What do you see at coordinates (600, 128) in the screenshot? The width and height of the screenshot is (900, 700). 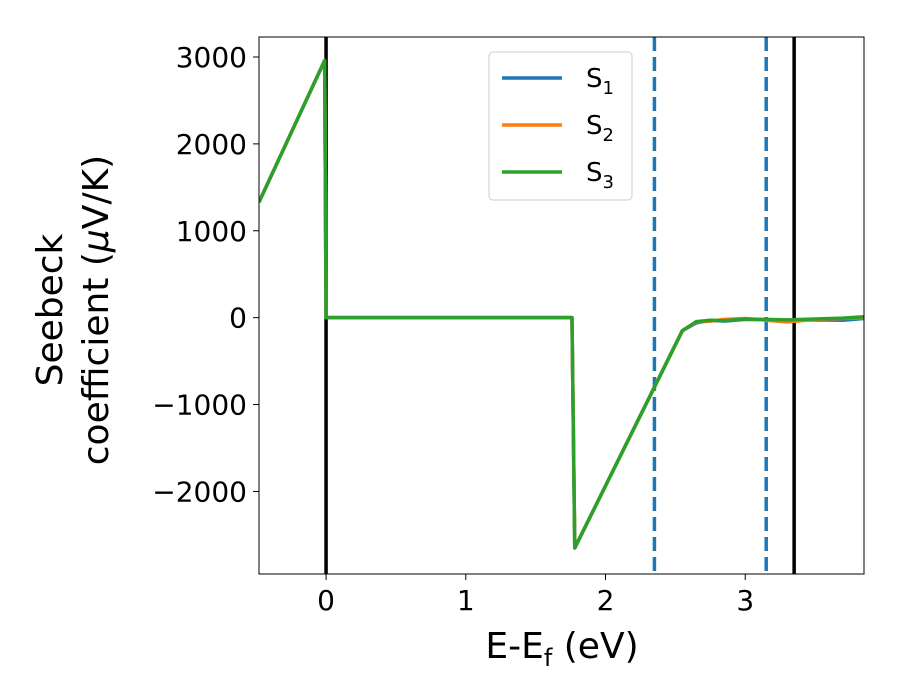 I see `legend-label-s2: S2` at bounding box center [600, 128].